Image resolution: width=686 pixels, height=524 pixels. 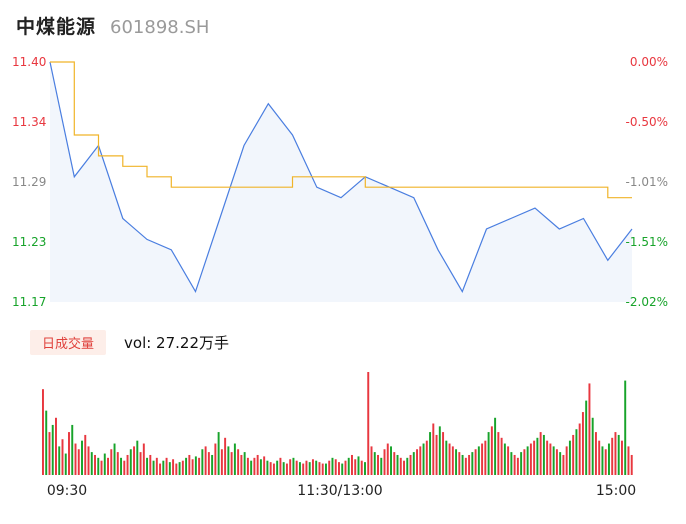 What do you see at coordinates (177, 343) in the screenshot?
I see `volume-value: vol: 27.22万手` at bounding box center [177, 343].